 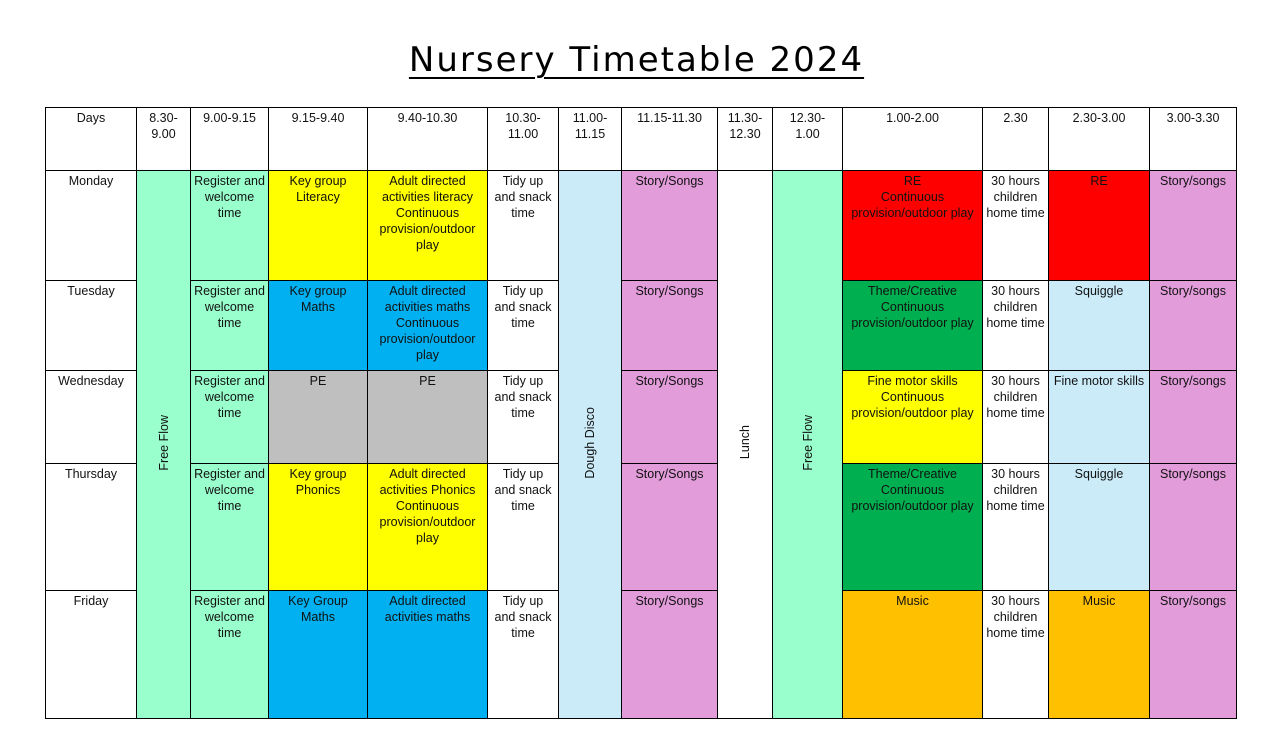 I want to click on activity-cell: RE Continuous provision/outdoor play, so click(x=912, y=225).